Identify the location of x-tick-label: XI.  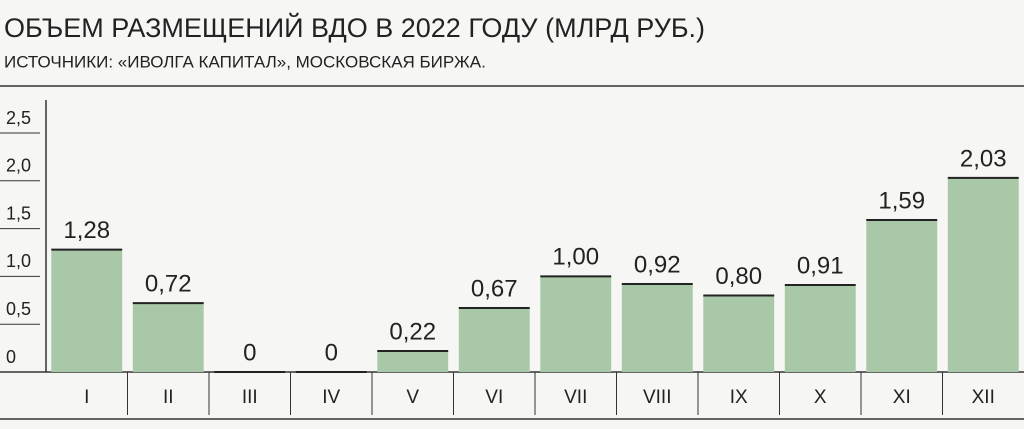
(902, 397).